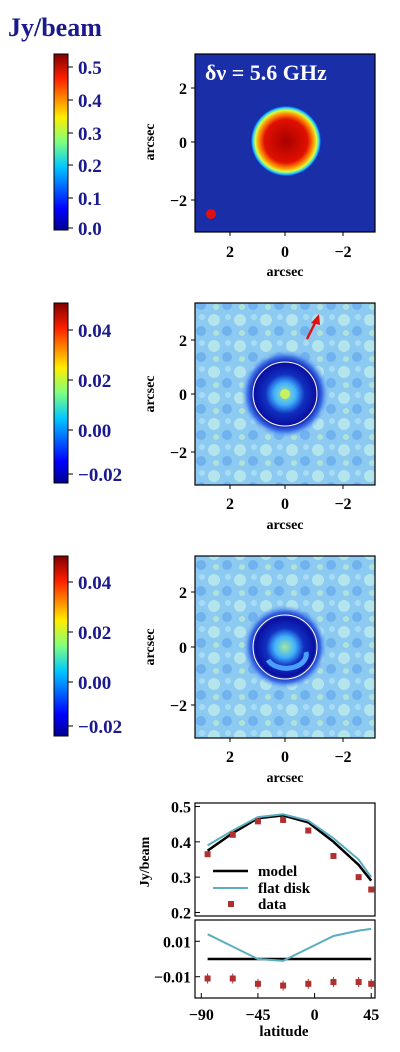 The height and width of the screenshot is (1052, 400). Describe the element at coordinates (257, 1015) in the screenshot. I see `x-tick-label: −45` at that location.